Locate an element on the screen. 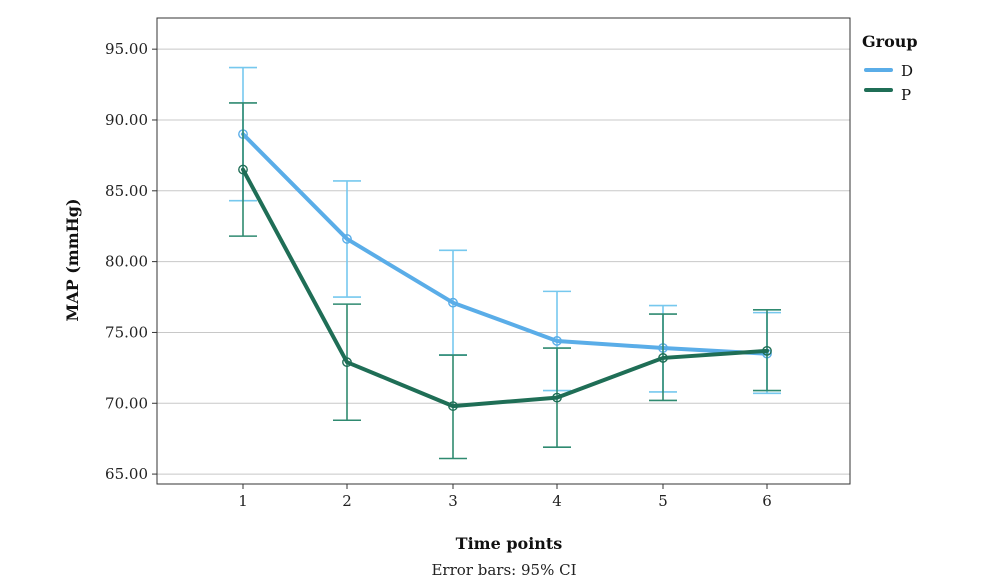 Image resolution: width=1000 pixels, height=587 pixels. x-tick-label: 4 is located at coordinates (557, 501).